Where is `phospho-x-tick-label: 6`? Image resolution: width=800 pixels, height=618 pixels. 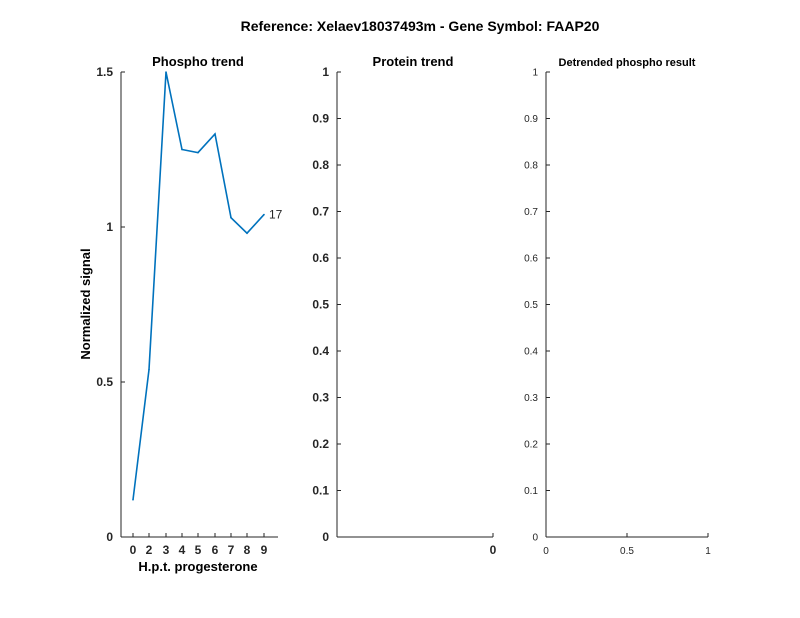
phospho-x-tick-label: 6 is located at coordinates (215, 550).